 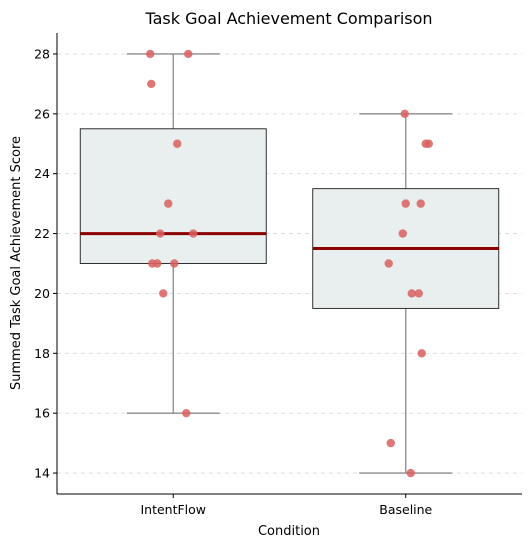 What do you see at coordinates (289, 531) in the screenshot?
I see `x-axis-label: Condition` at bounding box center [289, 531].